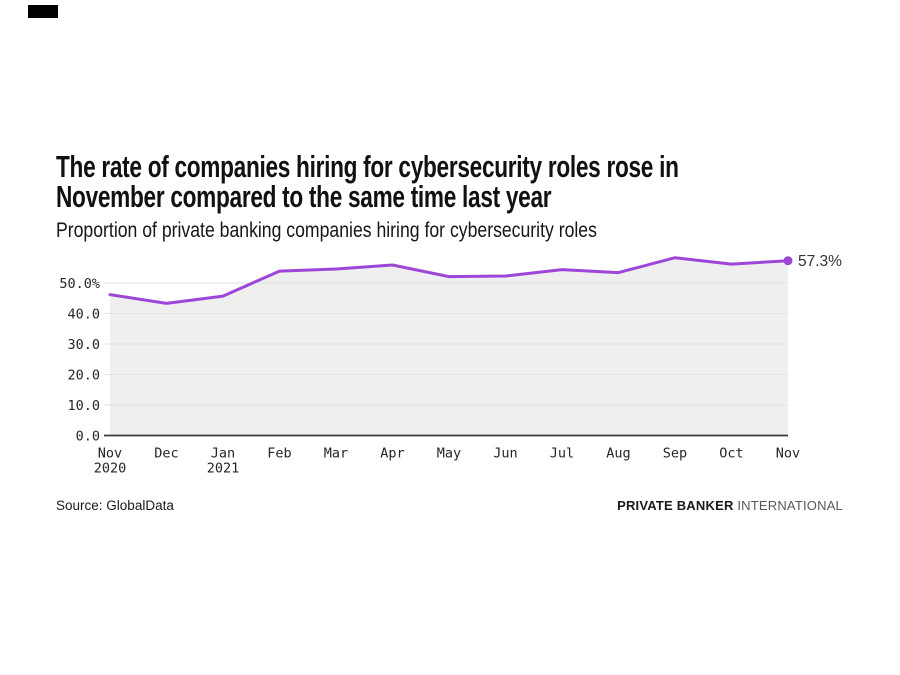  Describe the element at coordinates (731, 454) in the screenshot. I see `x-tick-label: Oct` at that location.